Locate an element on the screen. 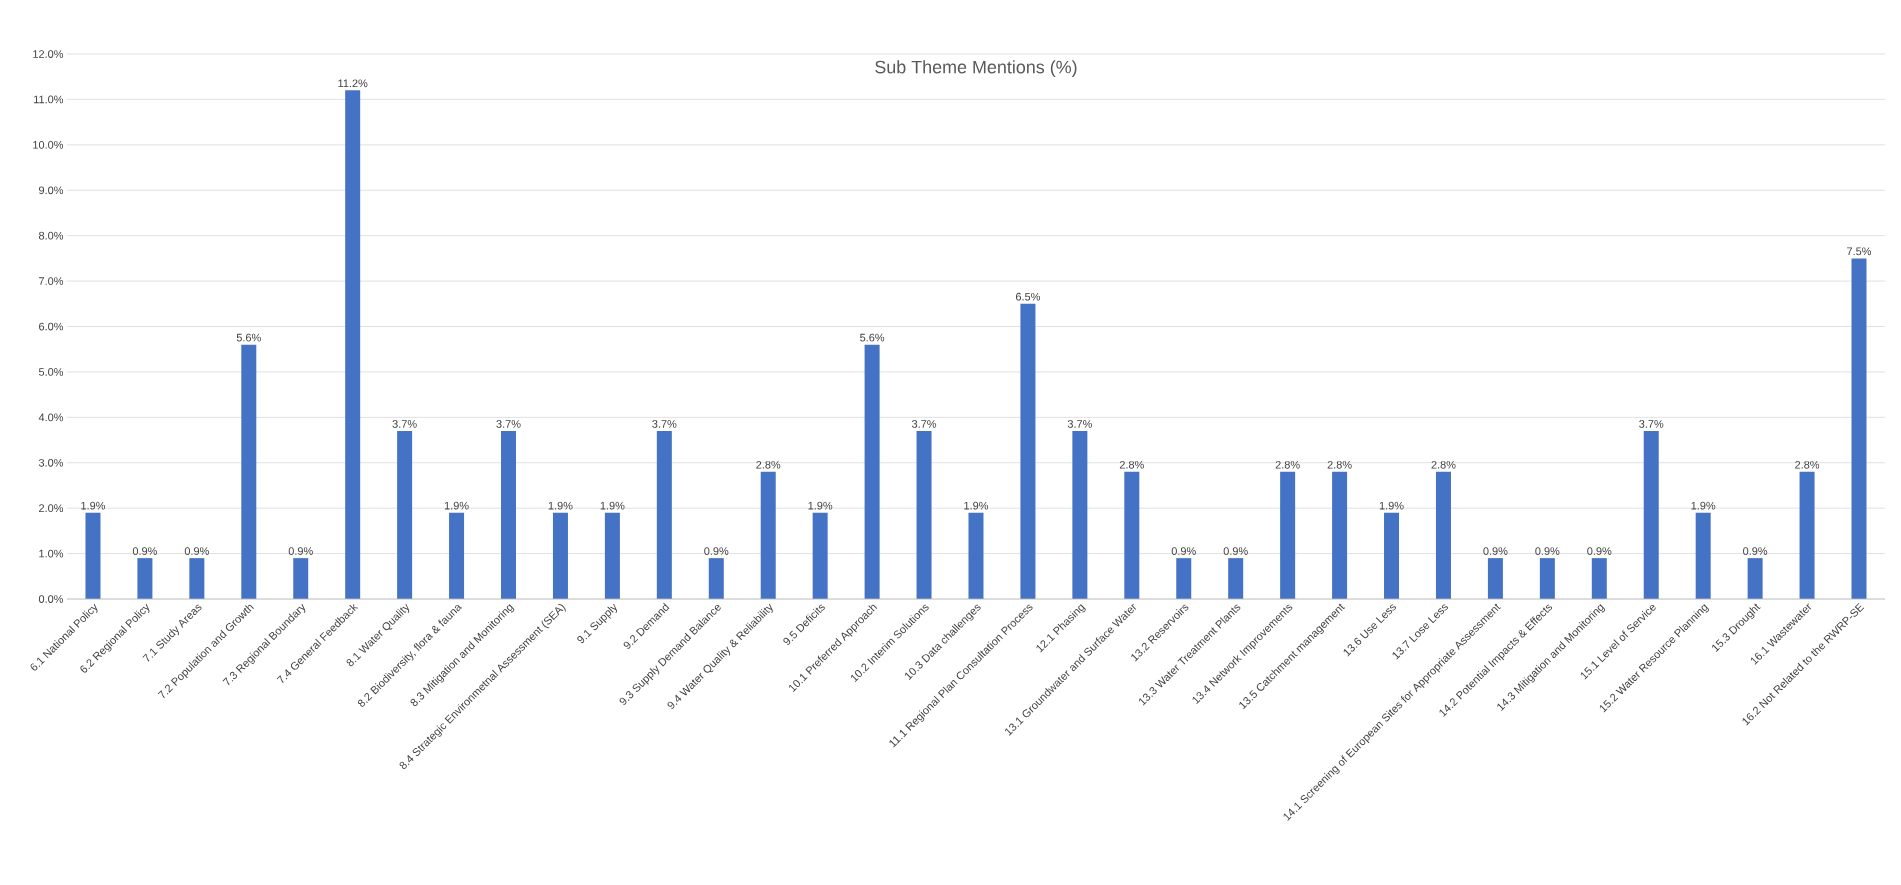 The height and width of the screenshot is (885, 1901). y-tick-label: 11.0% is located at coordinates (49, 99).